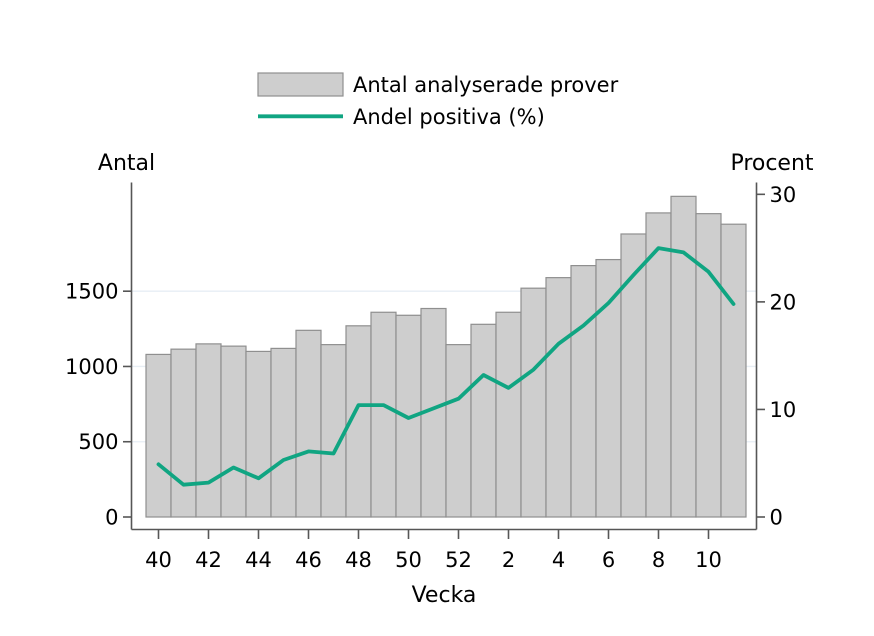 The width and height of the screenshot is (874, 636). I want to click on right-axis-tick-label: 10, so click(783, 410).